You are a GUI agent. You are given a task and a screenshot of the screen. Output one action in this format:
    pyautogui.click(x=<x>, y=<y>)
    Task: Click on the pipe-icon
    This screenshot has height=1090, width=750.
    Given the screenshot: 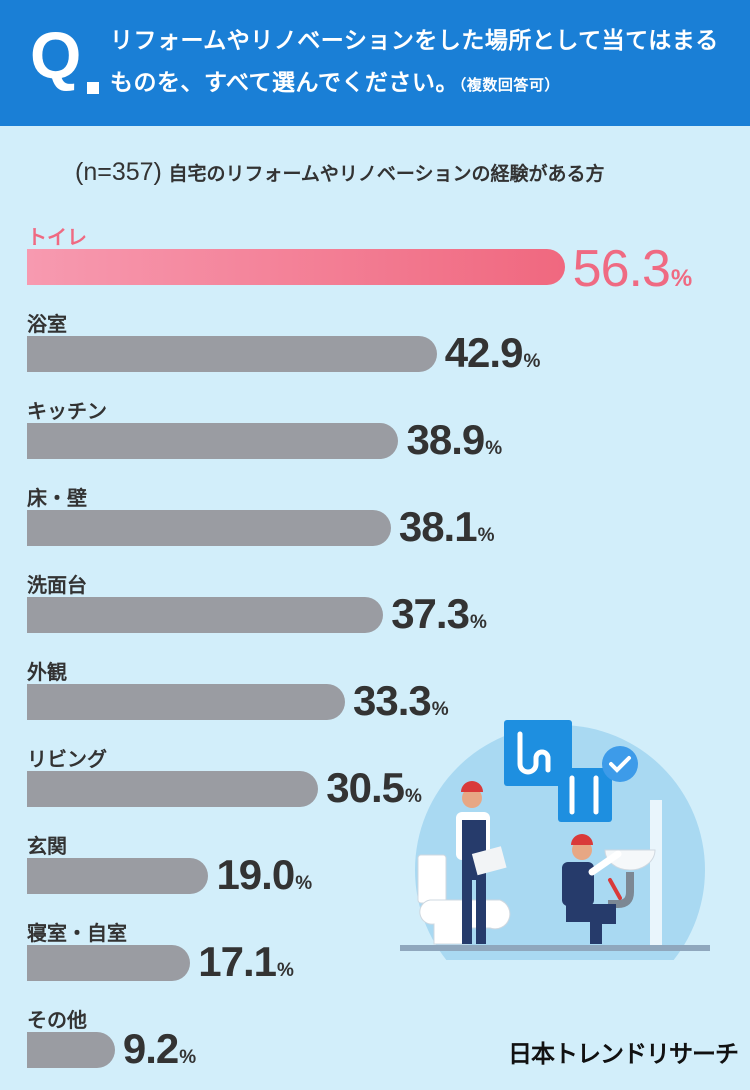 What is the action you would take?
    pyautogui.click(x=538, y=753)
    